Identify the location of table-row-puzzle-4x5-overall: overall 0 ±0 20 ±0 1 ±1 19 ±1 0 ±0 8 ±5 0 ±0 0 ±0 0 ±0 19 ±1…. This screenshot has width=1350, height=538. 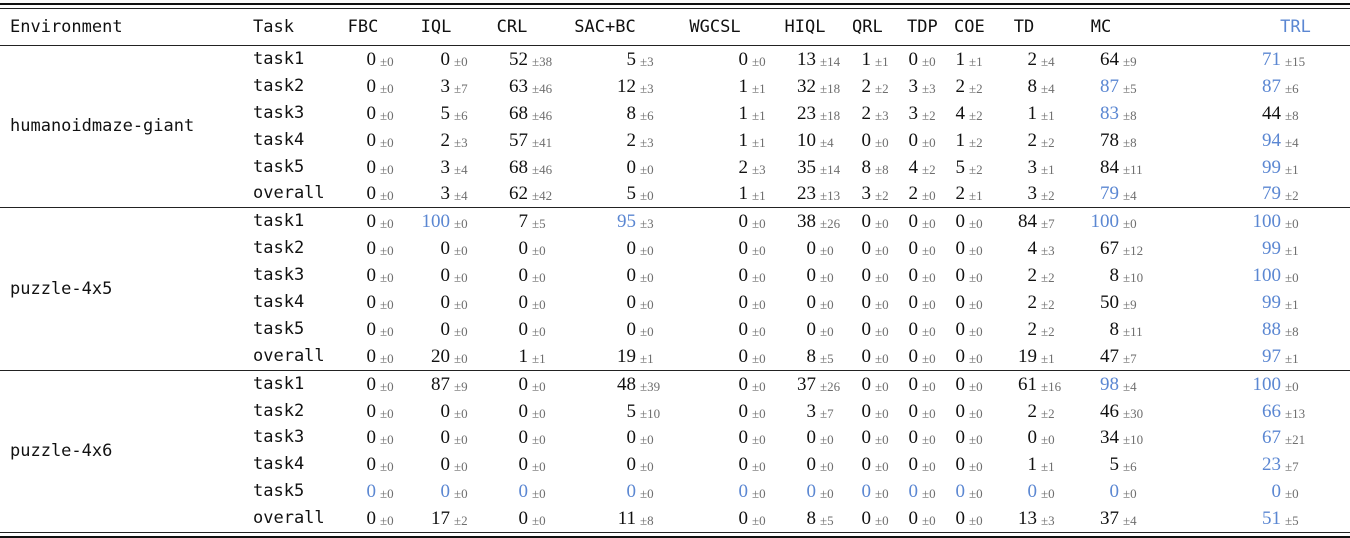
(675, 356).